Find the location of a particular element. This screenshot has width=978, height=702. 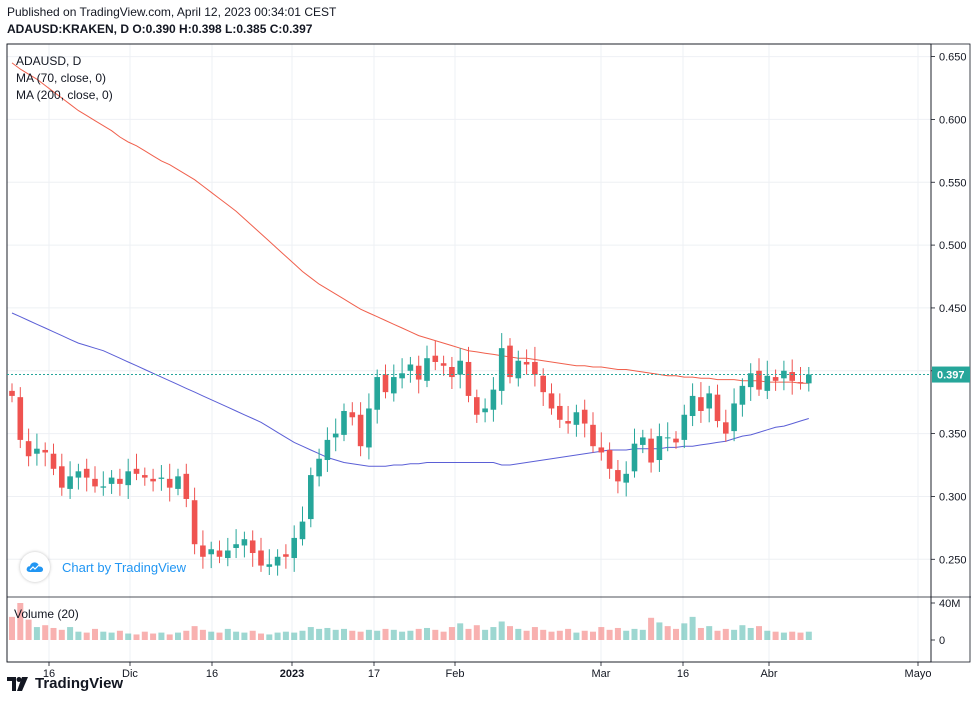

y-tick-label: 0.550 is located at coordinates (953, 183).